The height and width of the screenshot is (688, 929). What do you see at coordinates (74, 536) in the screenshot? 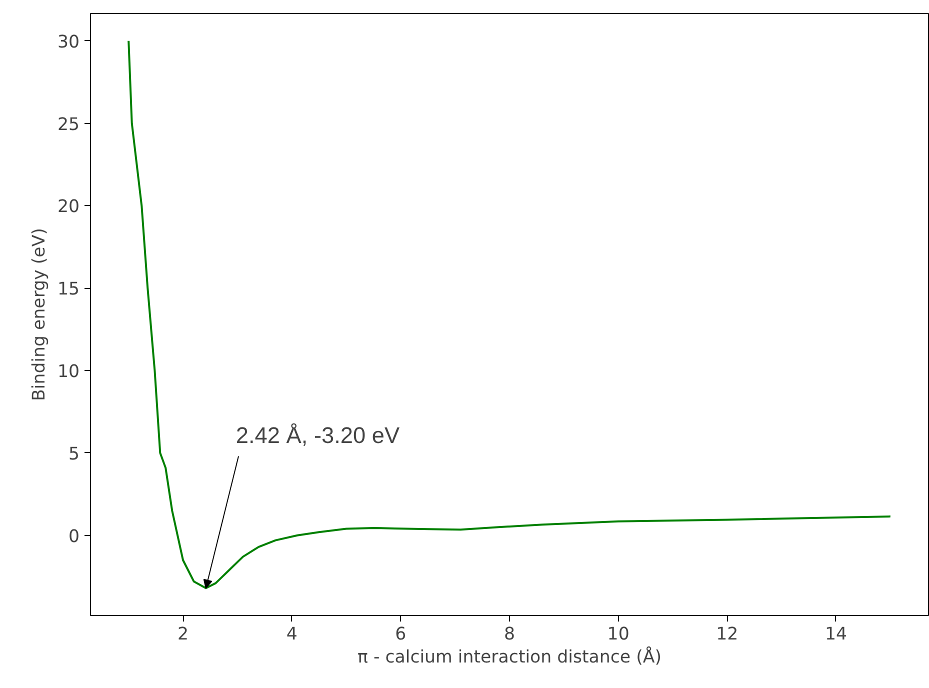
I see `y-tick-label: 0` at bounding box center [74, 536].